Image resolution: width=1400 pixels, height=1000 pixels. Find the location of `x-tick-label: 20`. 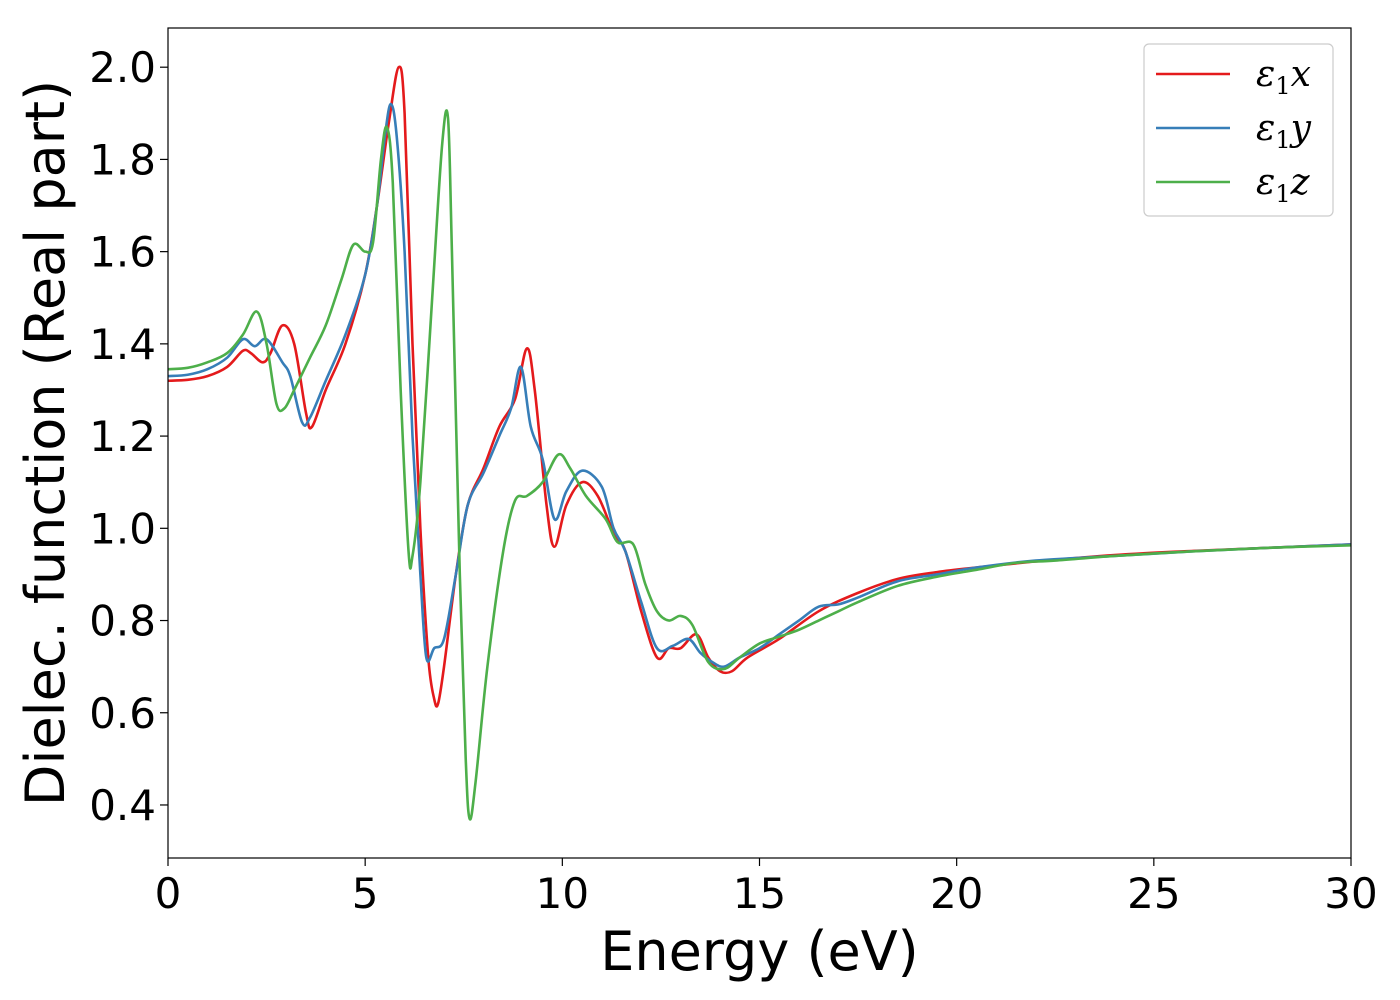

x-tick-label: 20 is located at coordinates (956, 893).